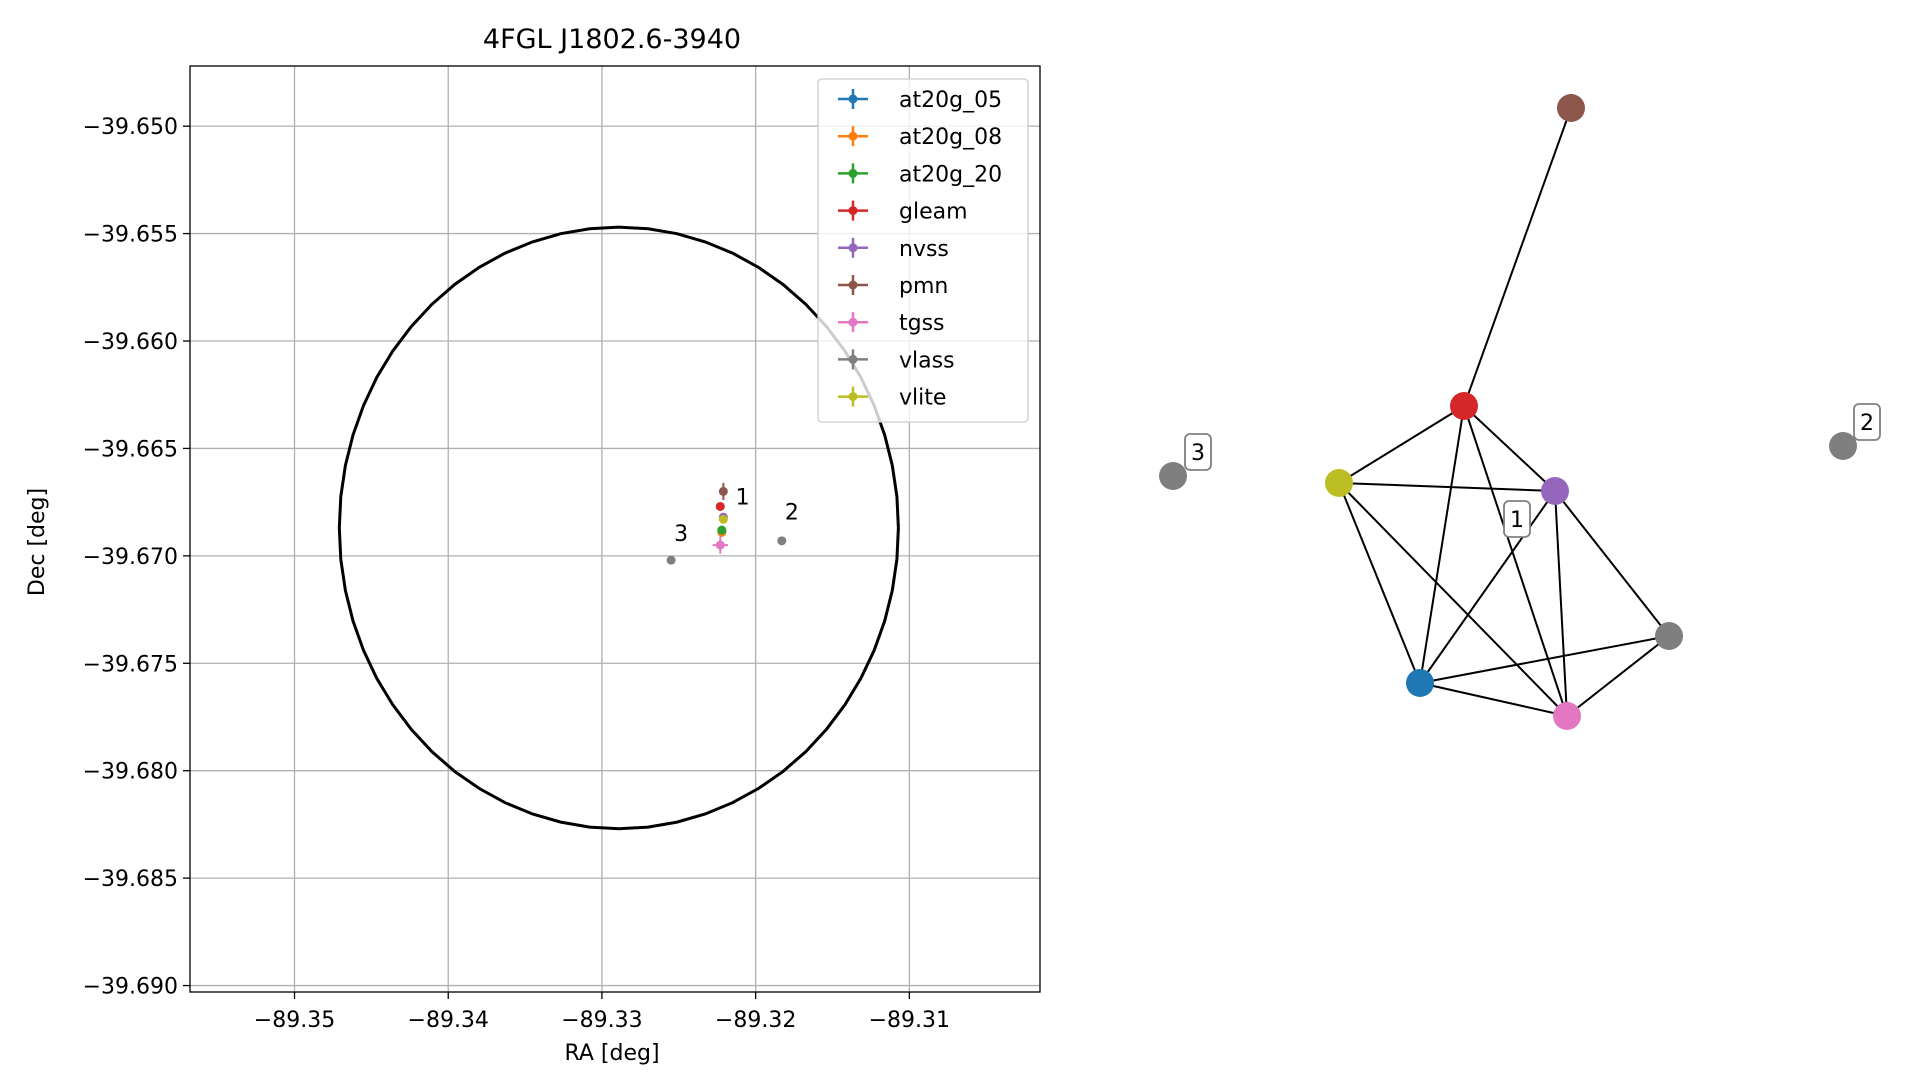 The width and height of the screenshot is (1919, 1080). What do you see at coordinates (893, 286) in the screenshot?
I see `legend-item-pmn: pmn` at bounding box center [893, 286].